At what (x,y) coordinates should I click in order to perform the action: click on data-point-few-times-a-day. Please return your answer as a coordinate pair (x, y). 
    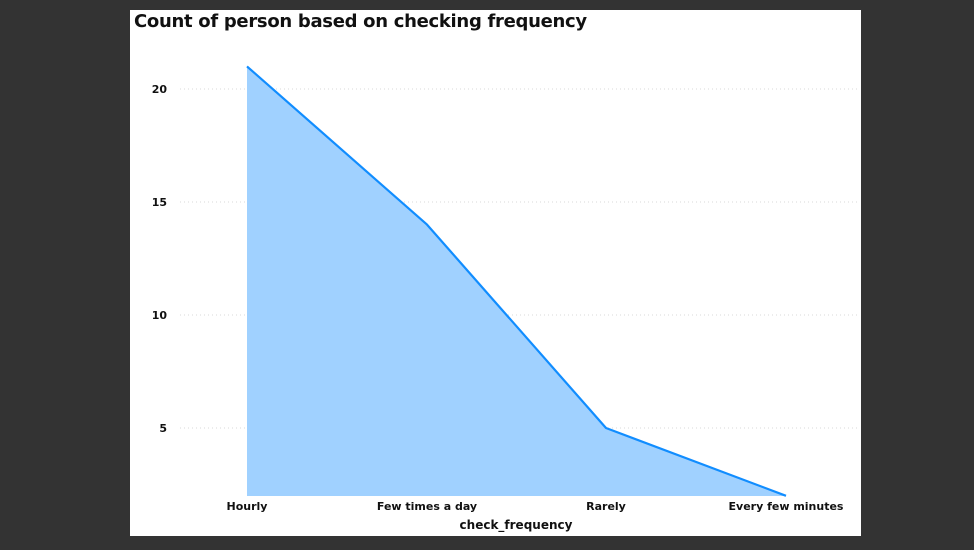
    Looking at the image, I should click on (427, 225).